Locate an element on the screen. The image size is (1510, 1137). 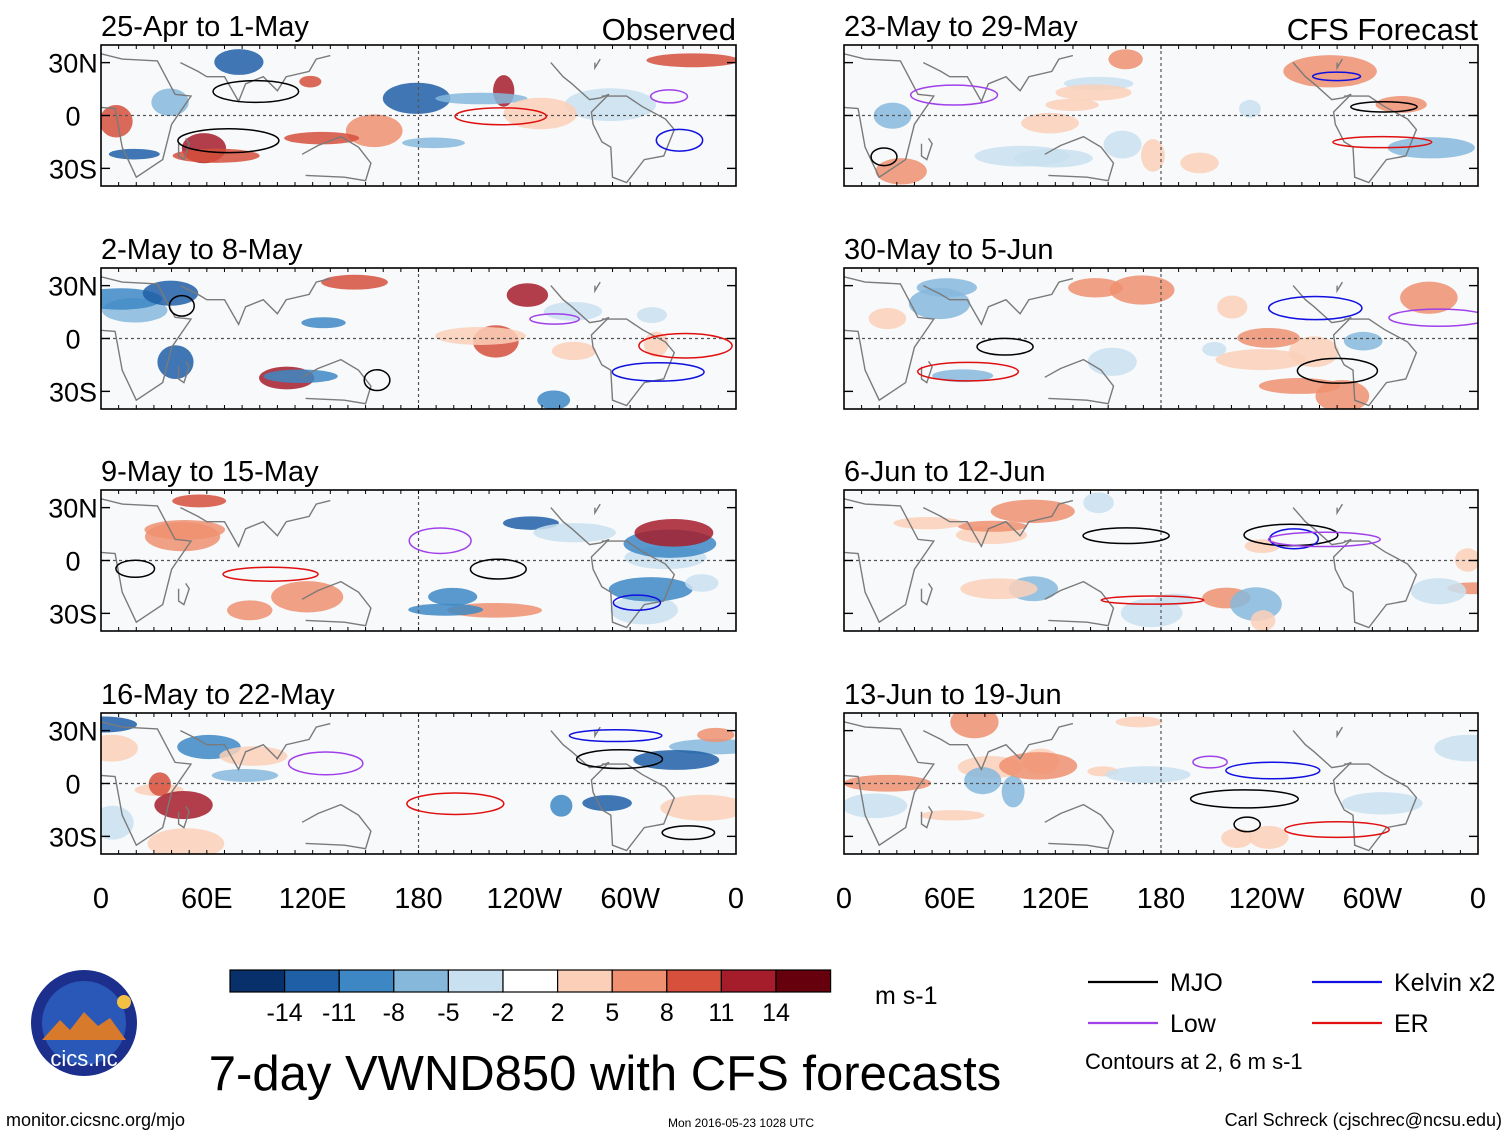
footer-timestamp: Mon 2016-05-23 1028 UTC is located at coordinates (741, 1123).